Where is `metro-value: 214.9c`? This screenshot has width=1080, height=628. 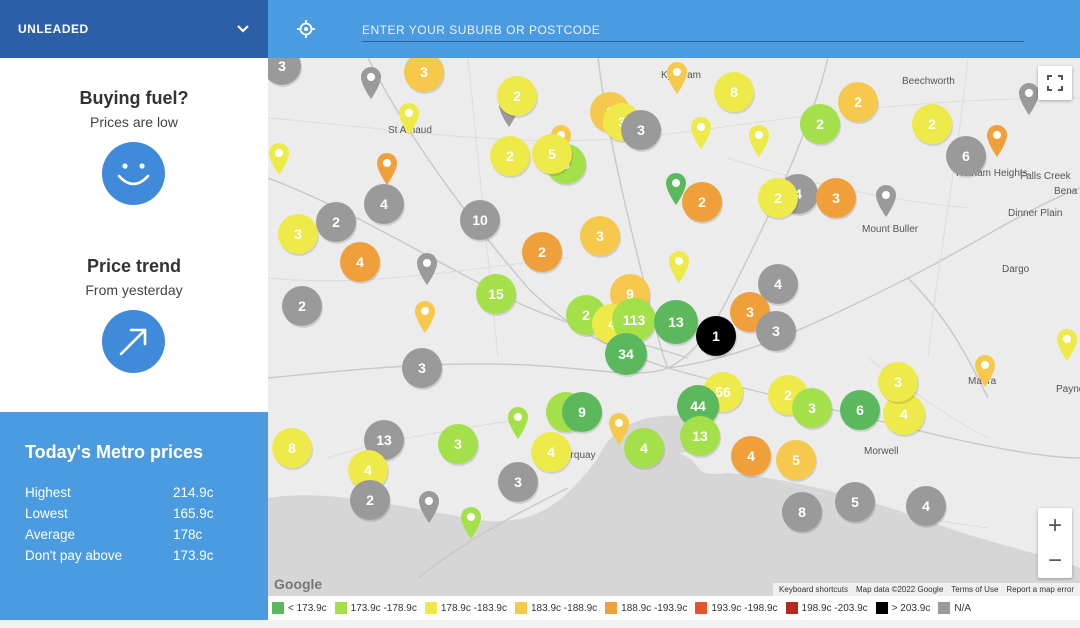
metro-value: 214.9c is located at coordinates (193, 492).